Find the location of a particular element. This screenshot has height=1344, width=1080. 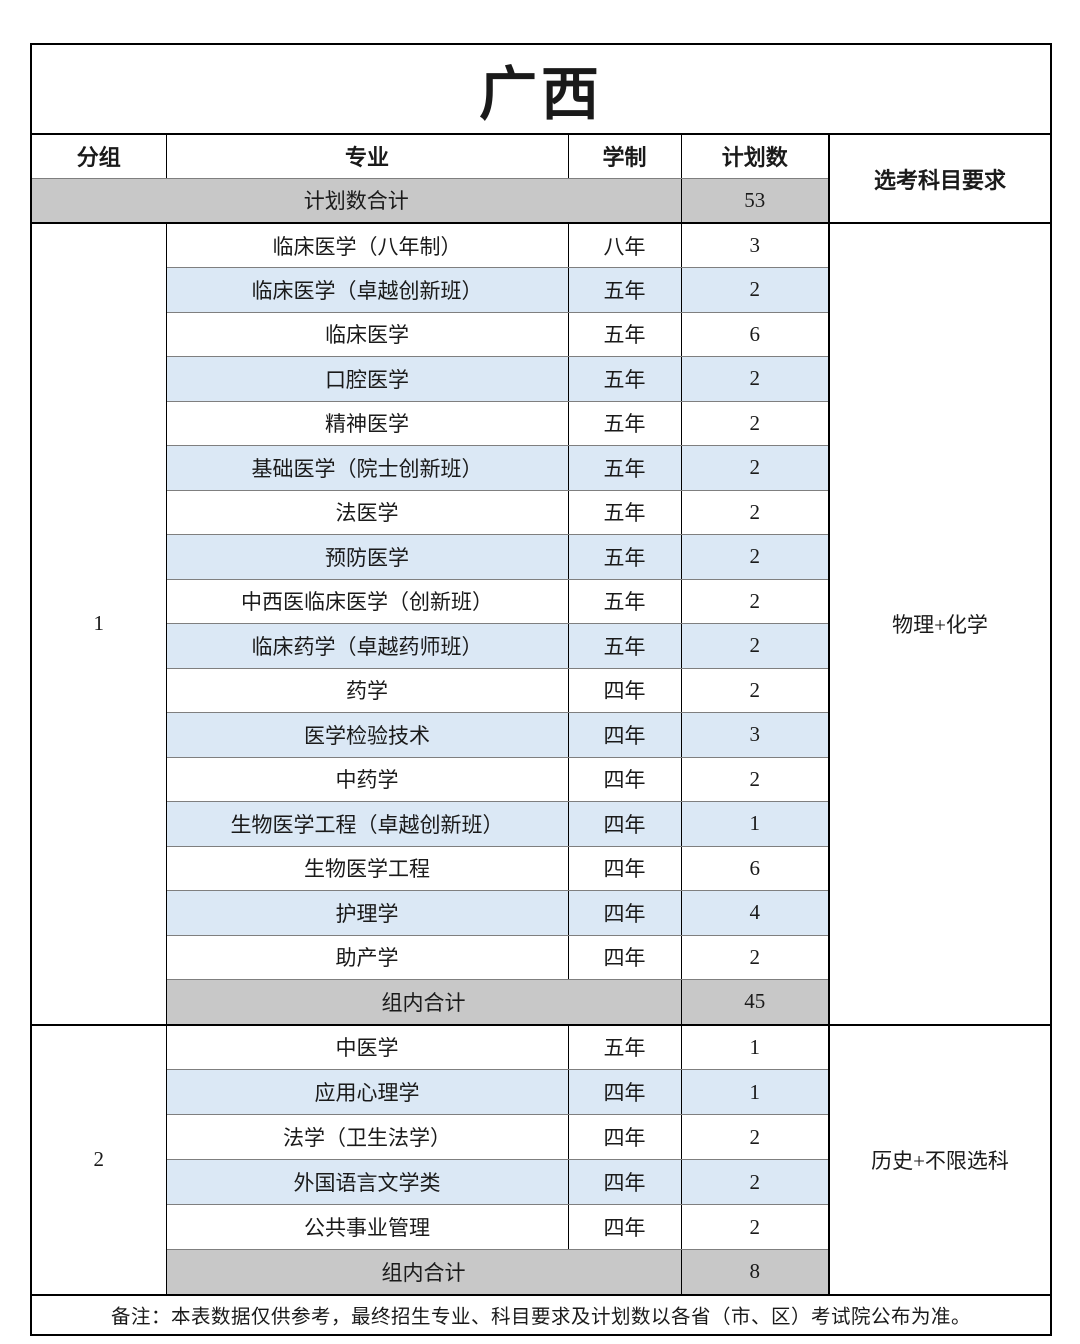

group-1-subject: 物理+化学 is located at coordinates (939, 623).